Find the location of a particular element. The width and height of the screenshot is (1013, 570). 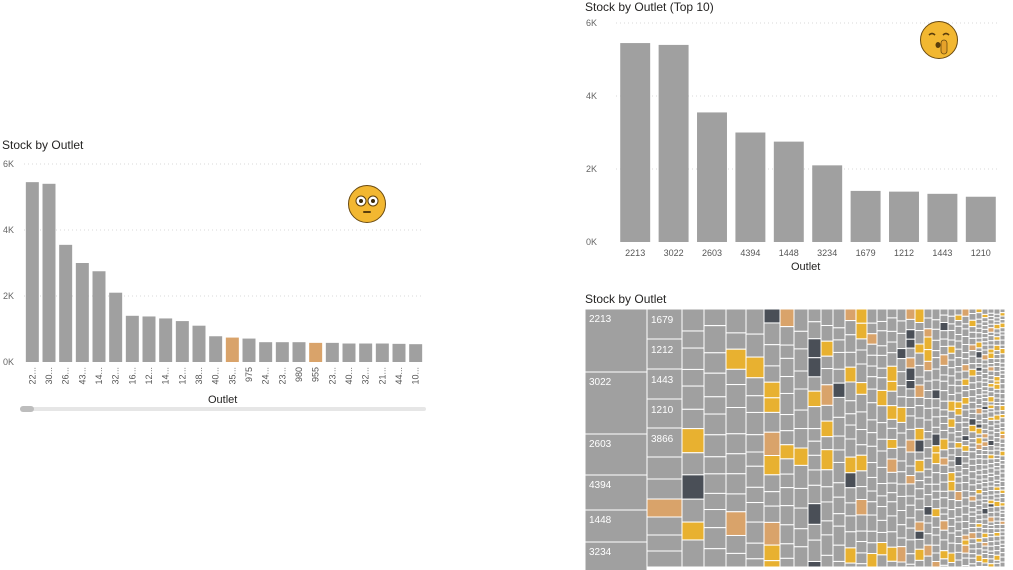

x-axis-tick-label: 3234 is located at coordinates (827, 253).